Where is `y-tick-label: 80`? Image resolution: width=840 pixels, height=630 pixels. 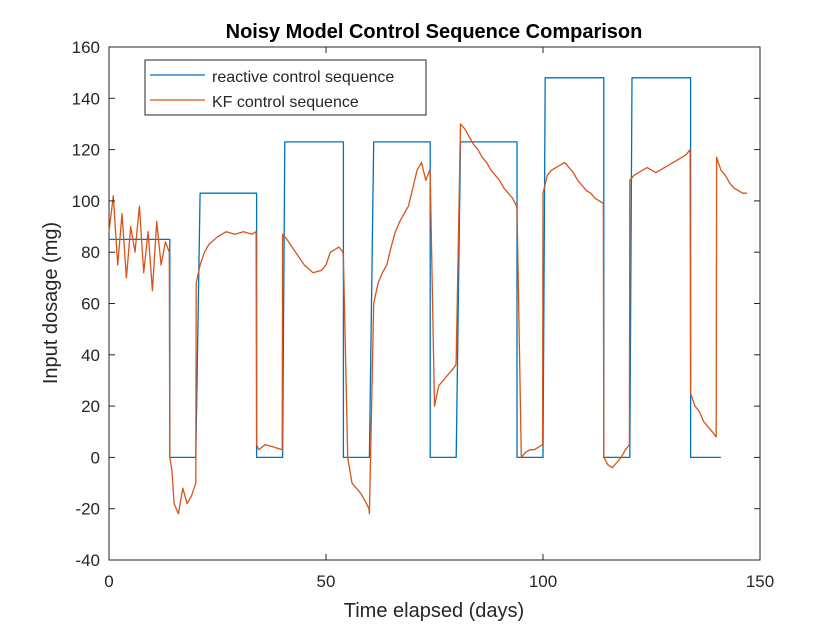 y-tick-label: 80 is located at coordinates (90, 252).